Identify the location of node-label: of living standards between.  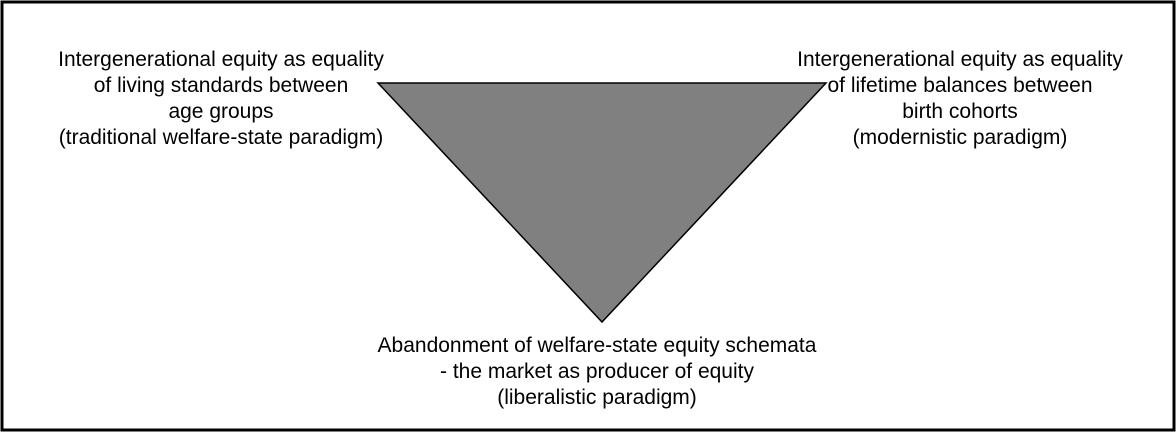
(221, 85).